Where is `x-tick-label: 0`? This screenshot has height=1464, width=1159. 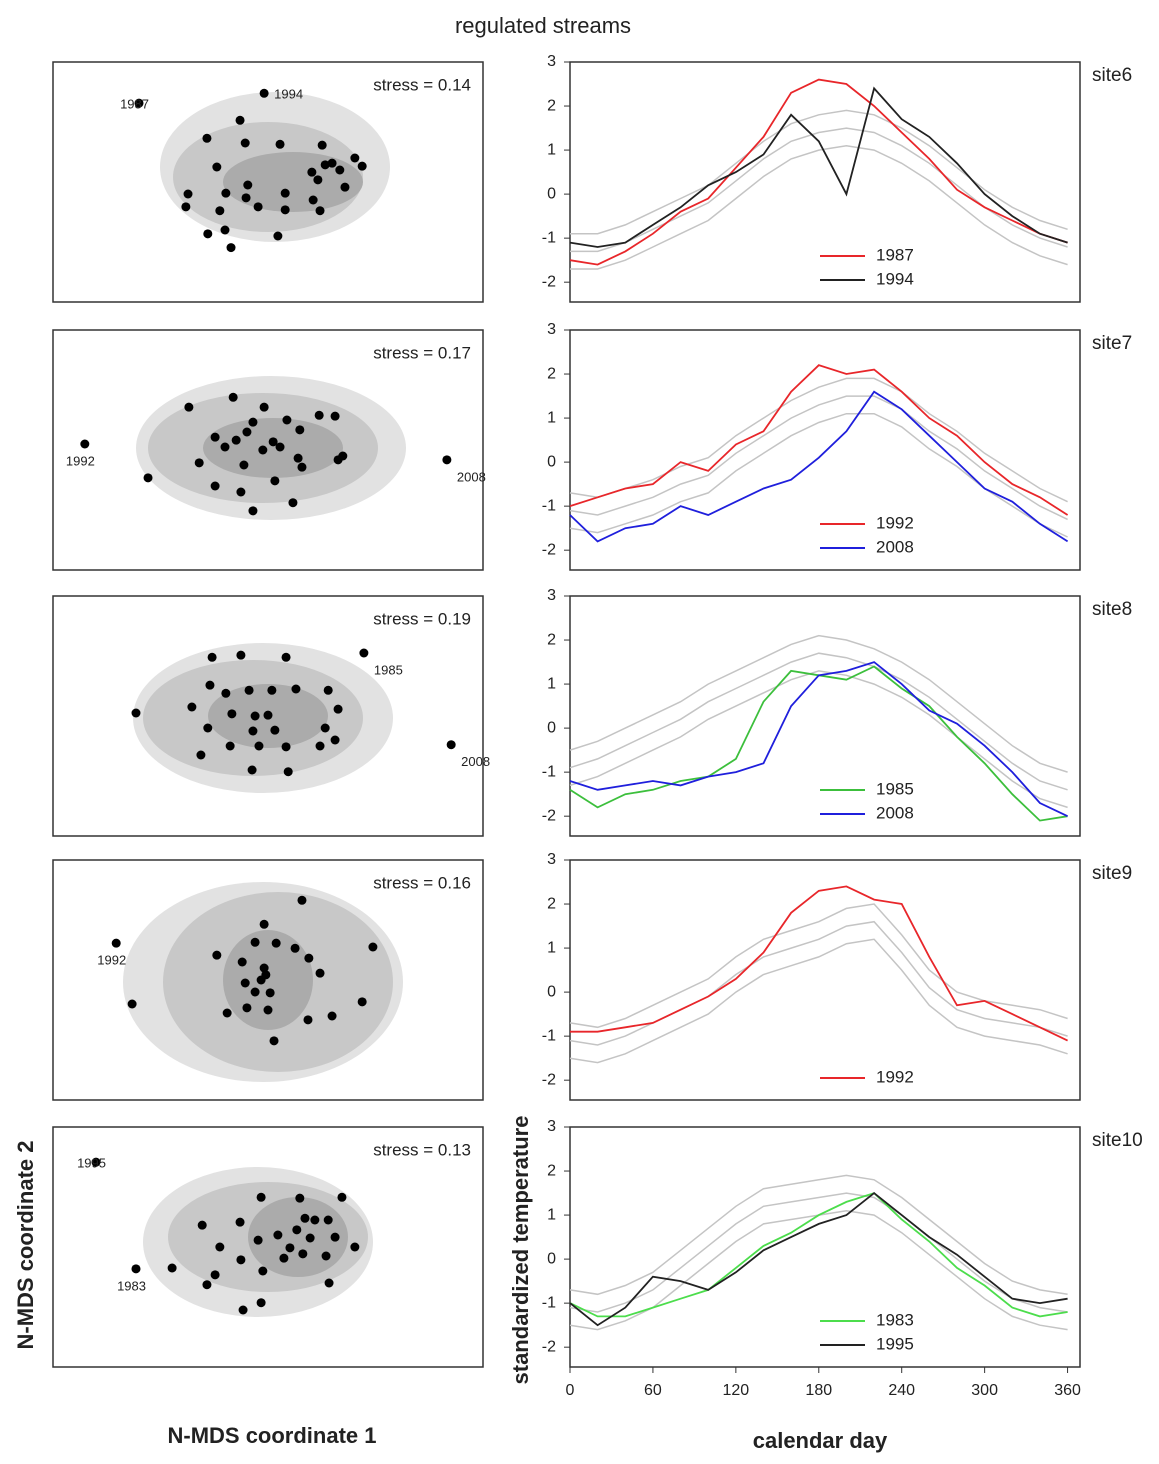
x-tick-label: 0 is located at coordinates (570, 1390).